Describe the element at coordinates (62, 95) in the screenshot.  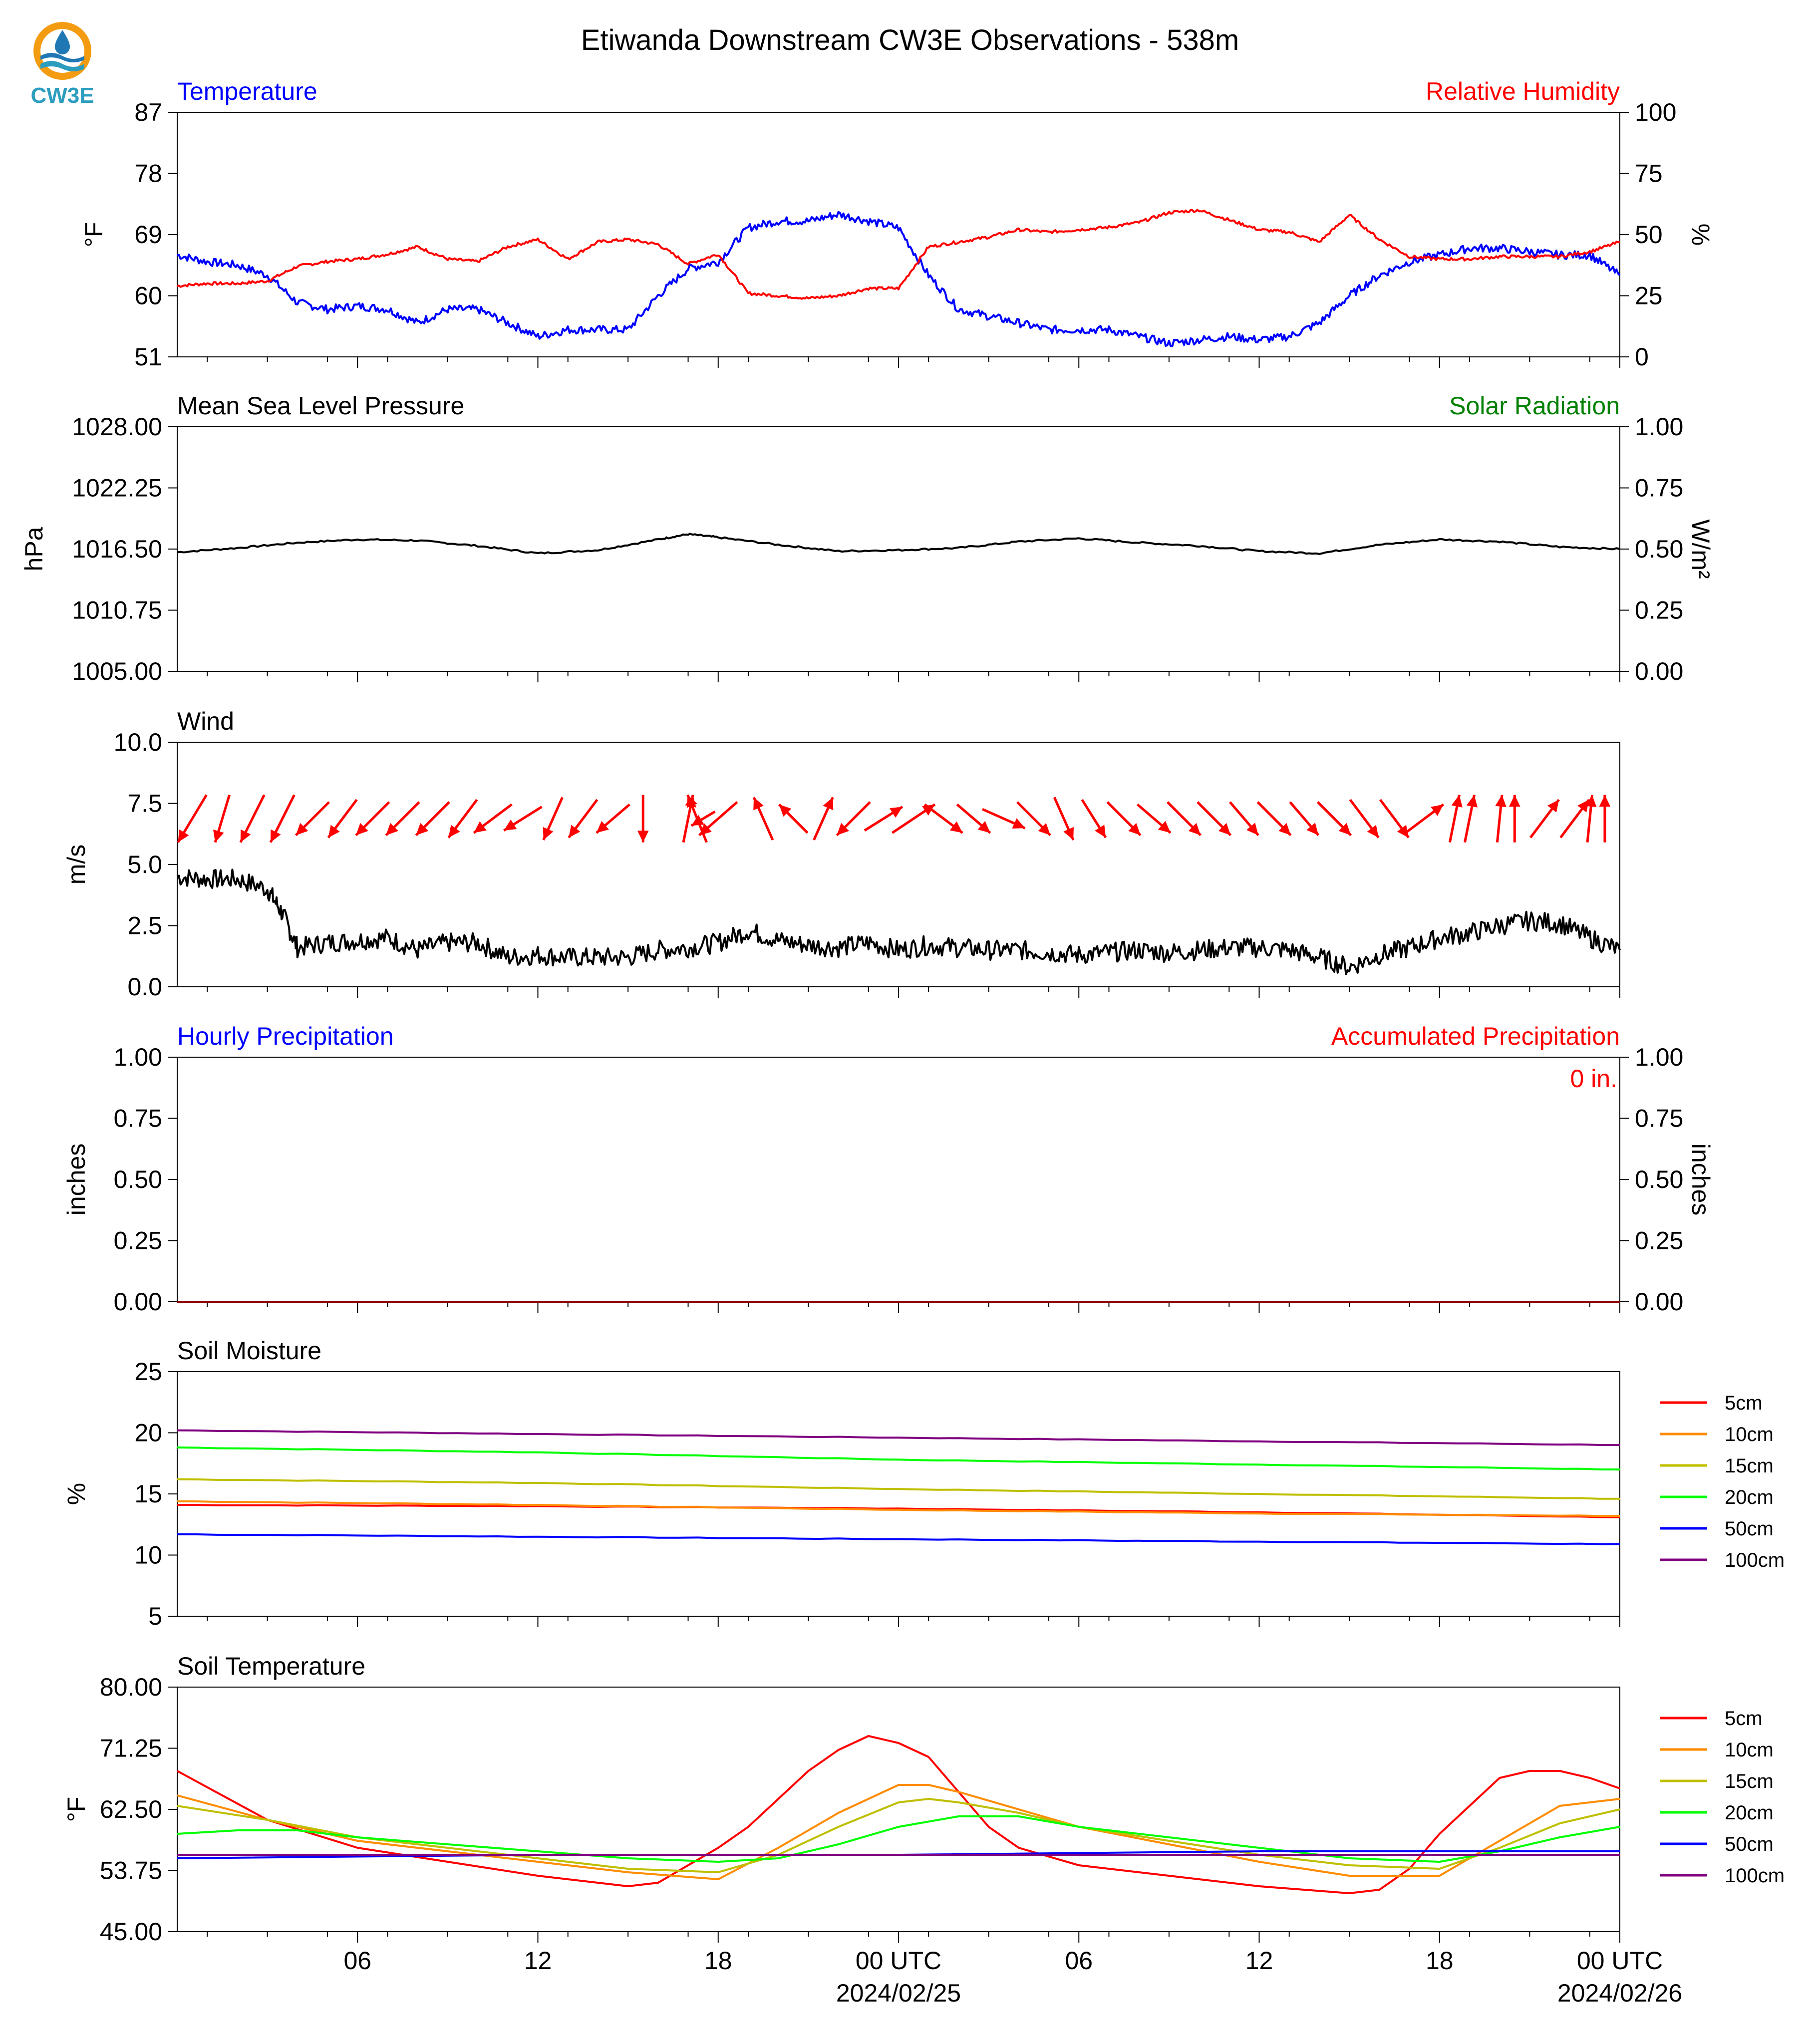
I see `logo-text: CW3E` at that location.